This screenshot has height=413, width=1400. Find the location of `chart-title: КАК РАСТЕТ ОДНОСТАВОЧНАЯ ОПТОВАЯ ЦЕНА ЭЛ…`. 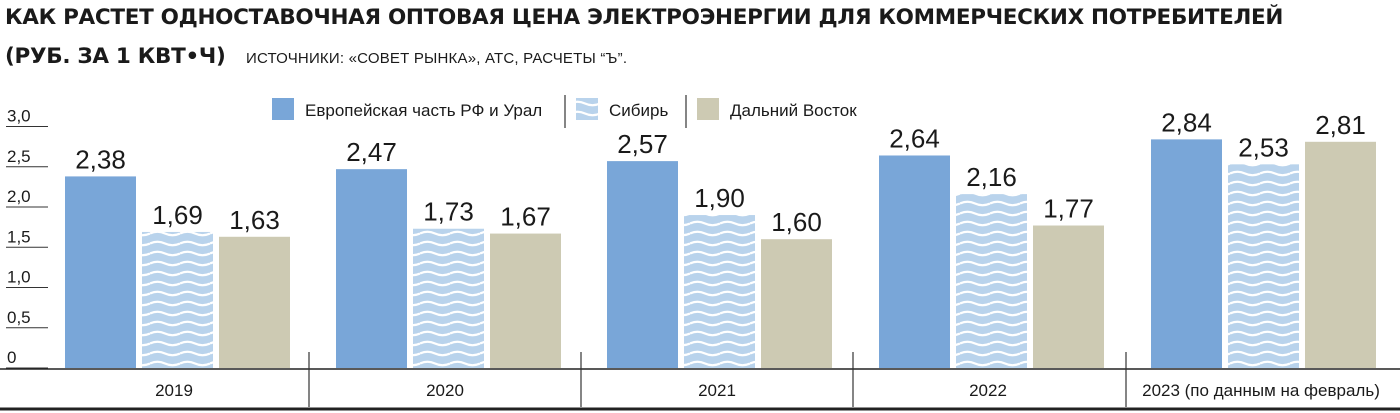

chart-title: КАК РАСТЕТ ОДНОСТАВОЧНАЯ ОПТОВАЯ ЦЕНА ЭЛ… is located at coordinates (644, 17).